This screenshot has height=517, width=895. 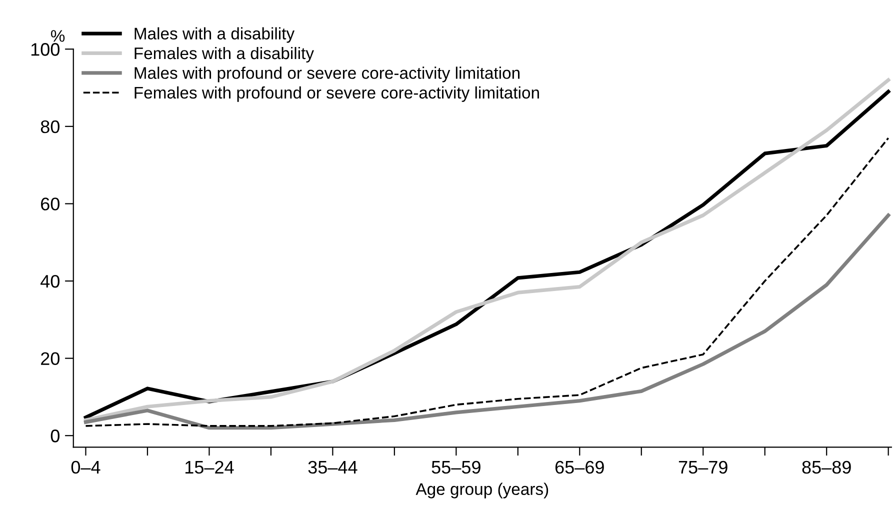 What do you see at coordinates (336, 94) in the screenshot?
I see `legend-label: Females with profound or severe core-activity limitation` at bounding box center [336, 94].